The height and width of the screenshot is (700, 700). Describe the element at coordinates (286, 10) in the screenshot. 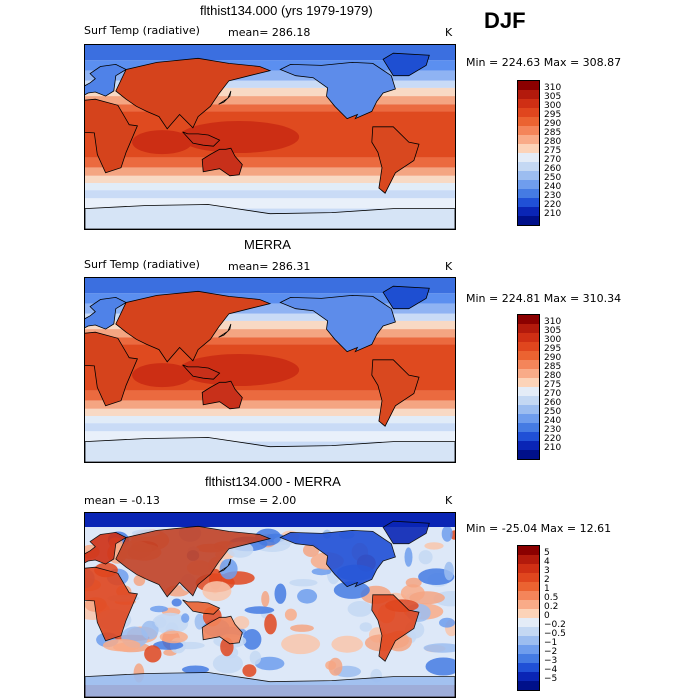

I see `panel-1-title: flthist134.000 (yrs 1979-1979)` at that location.